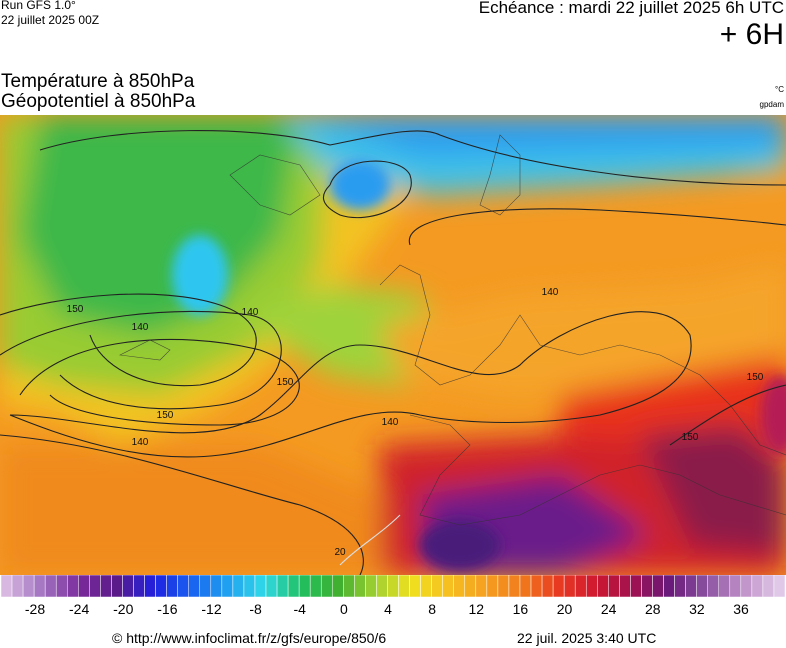  I want to click on footer-timestamp: 22 juil. 2025 3:40 UTC, so click(587, 638).